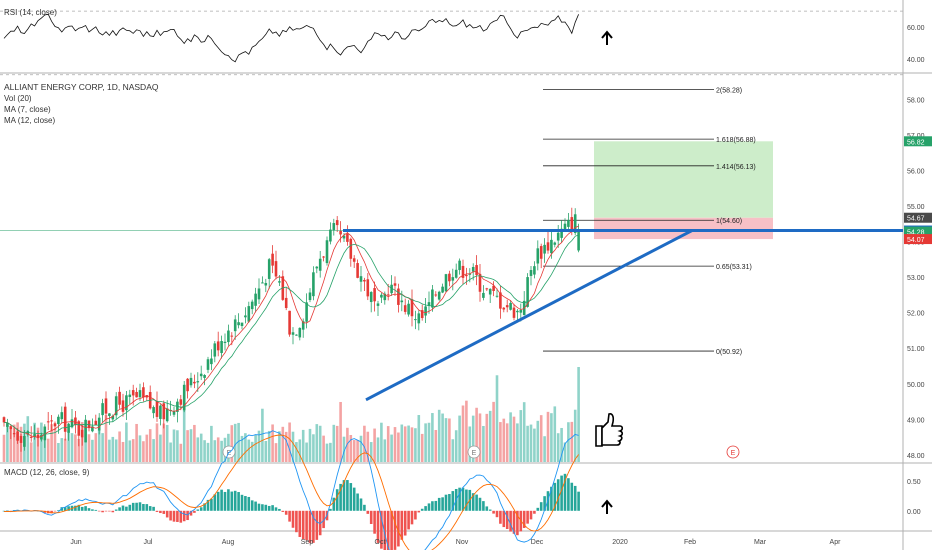  Describe the element at coordinates (733, 452) in the screenshot. I see `earnings-marker` at that location.